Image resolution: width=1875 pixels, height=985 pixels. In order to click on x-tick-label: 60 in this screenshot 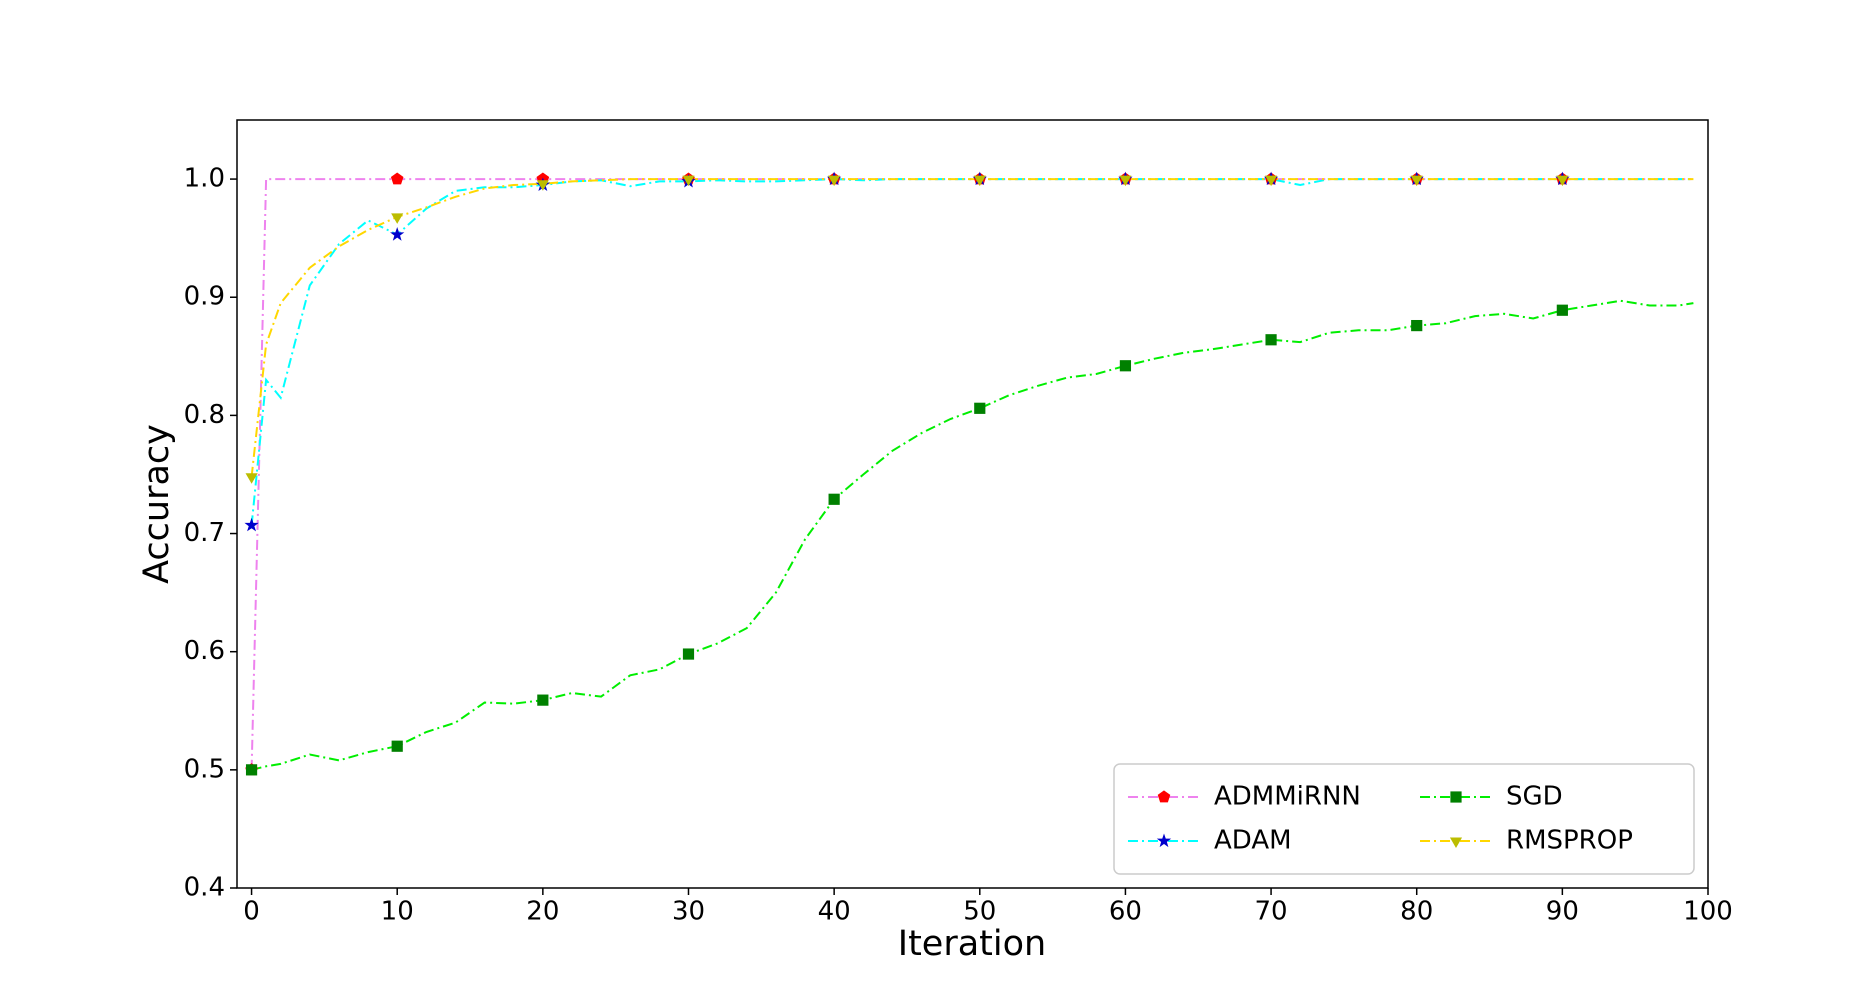, I will do `click(1125, 912)`.